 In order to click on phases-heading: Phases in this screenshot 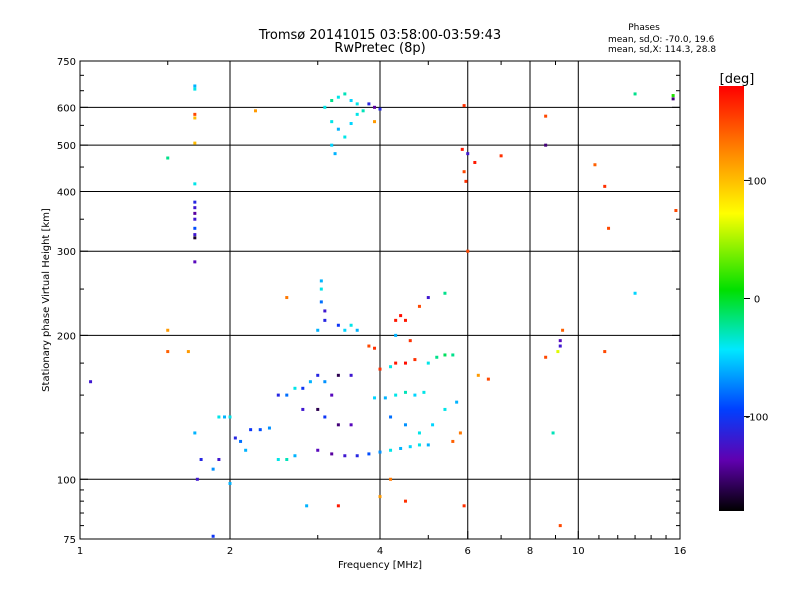, I will do `click(644, 28)`.